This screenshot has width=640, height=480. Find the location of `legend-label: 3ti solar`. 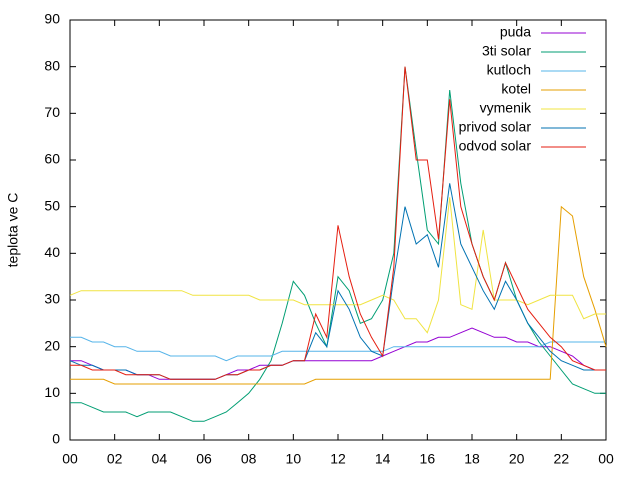

legend-label: 3ti solar is located at coordinates (506, 51).